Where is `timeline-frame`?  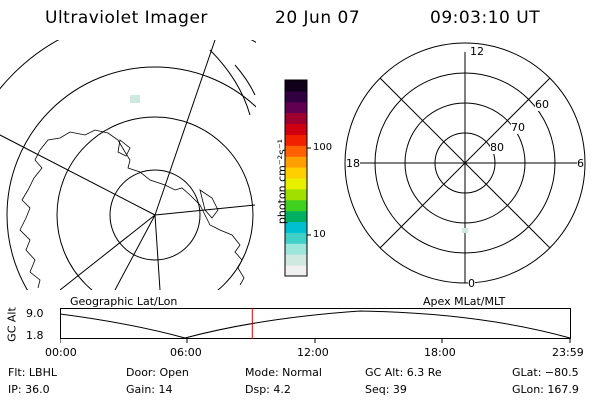 timeline-frame is located at coordinates (315, 323).